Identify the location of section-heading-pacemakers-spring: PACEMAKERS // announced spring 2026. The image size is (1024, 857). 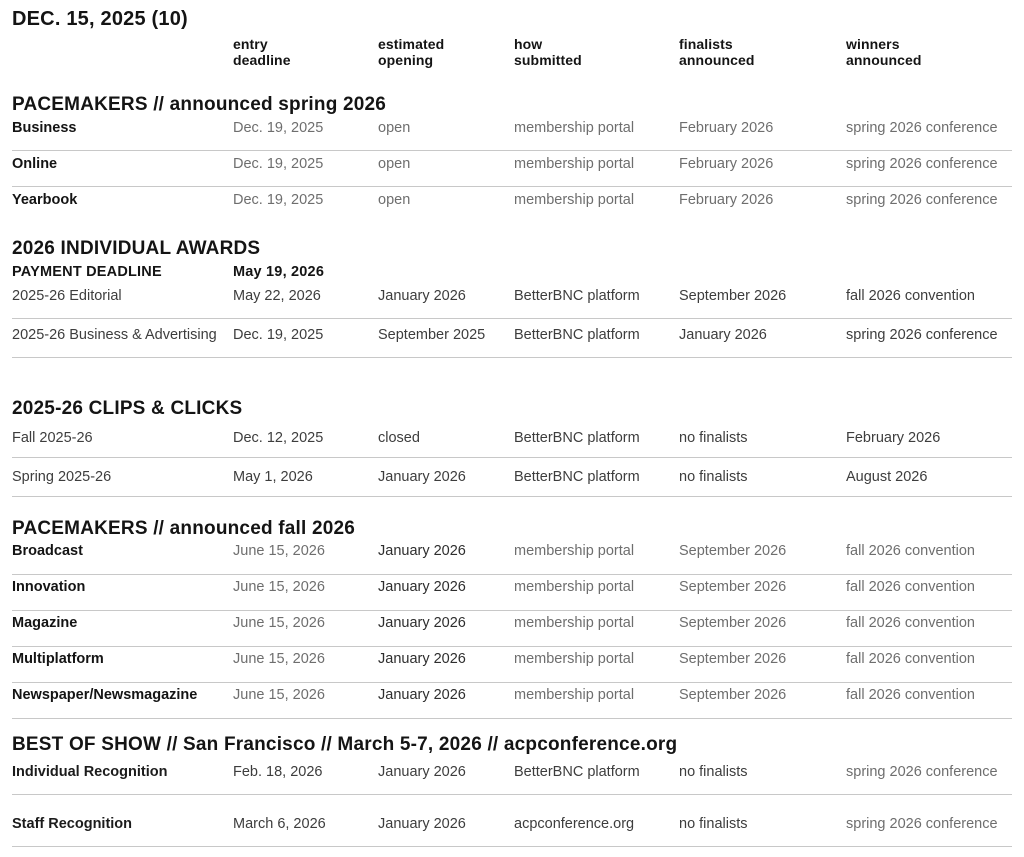
(199, 104).